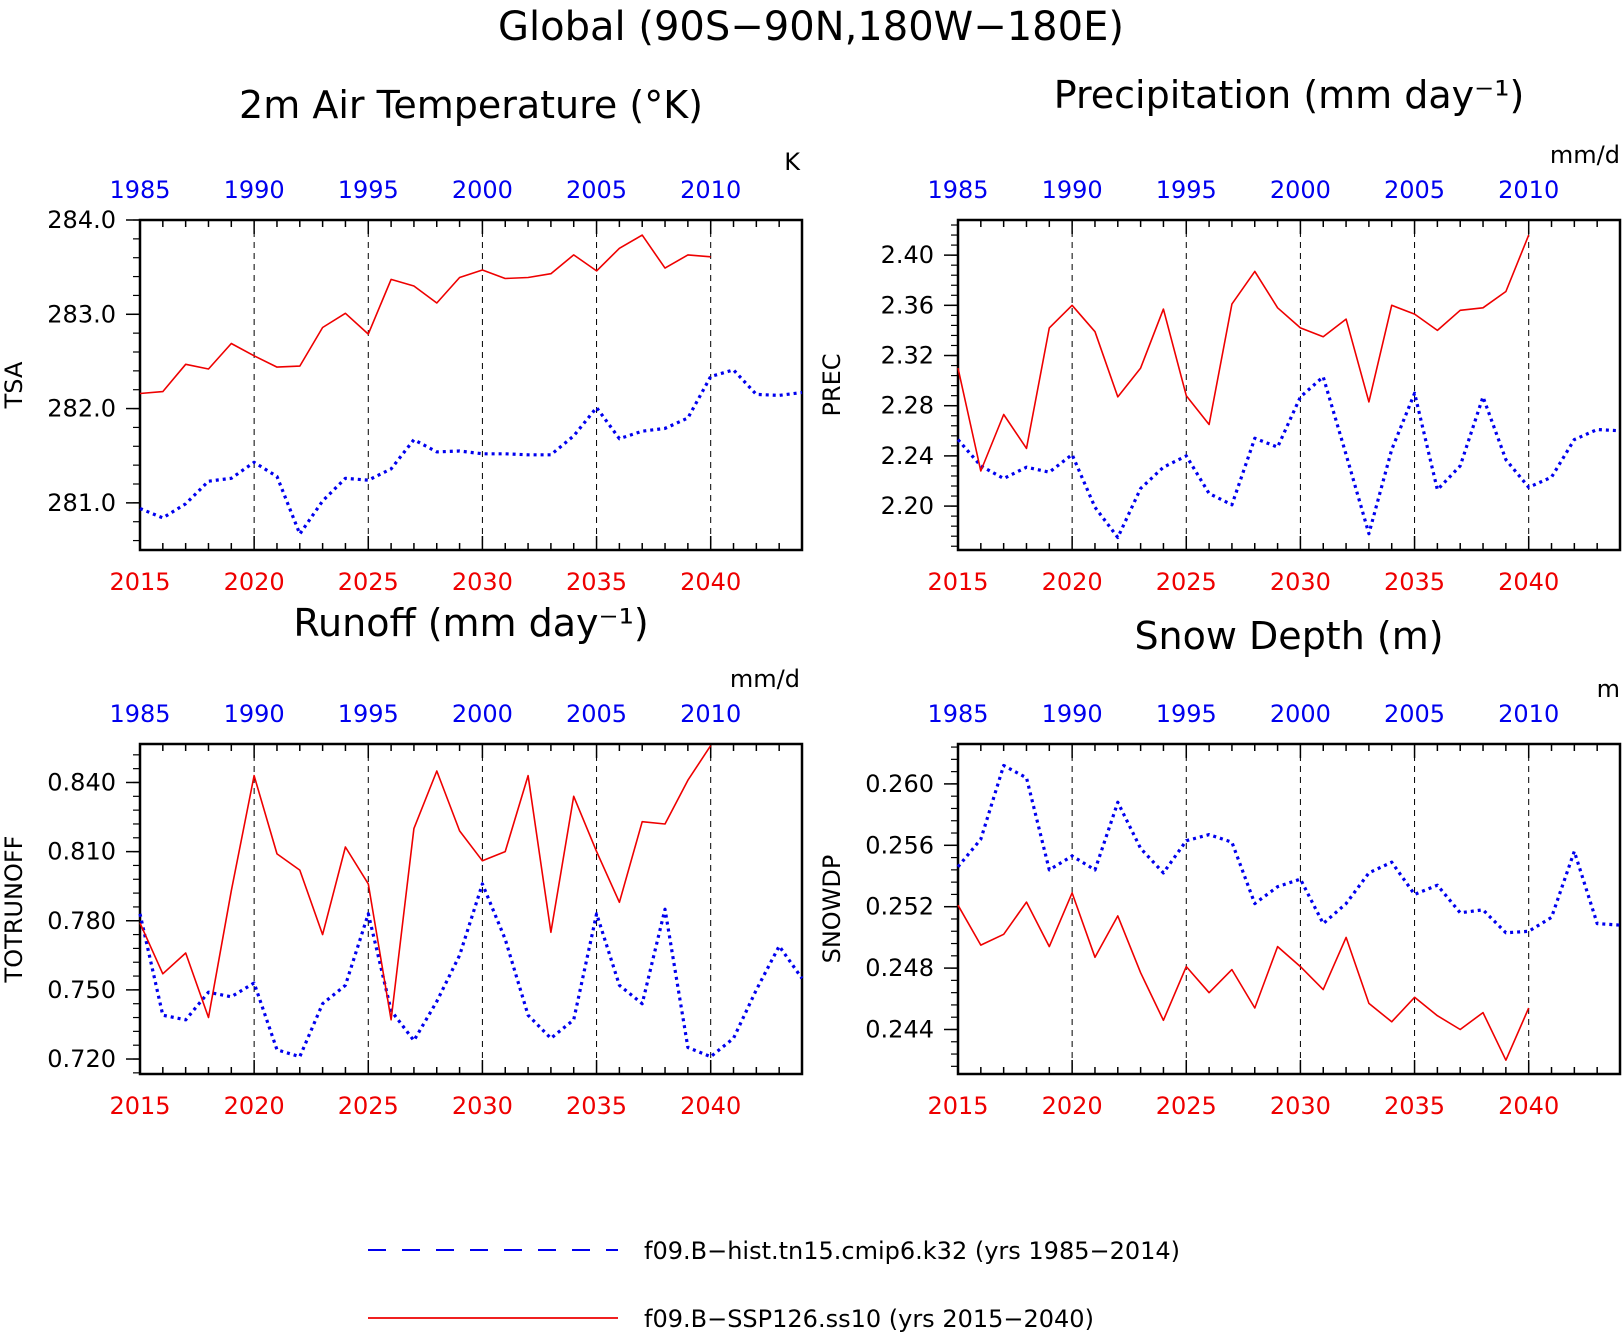 The width and height of the screenshot is (1622, 1336). What do you see at coordinates (907, 456) in the screenshot?
I see `y-tick-label: 2.24` at bounding box center [907, 456].